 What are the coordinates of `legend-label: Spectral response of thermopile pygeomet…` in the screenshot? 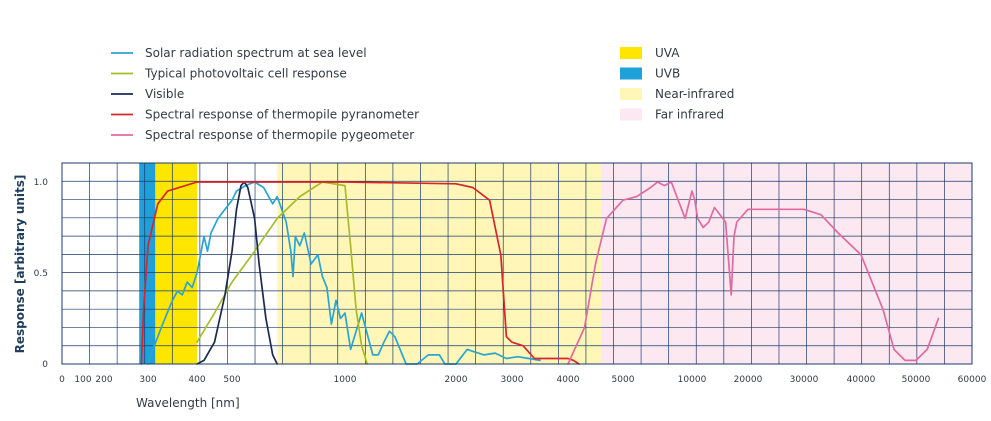 It's located at (279, 135).